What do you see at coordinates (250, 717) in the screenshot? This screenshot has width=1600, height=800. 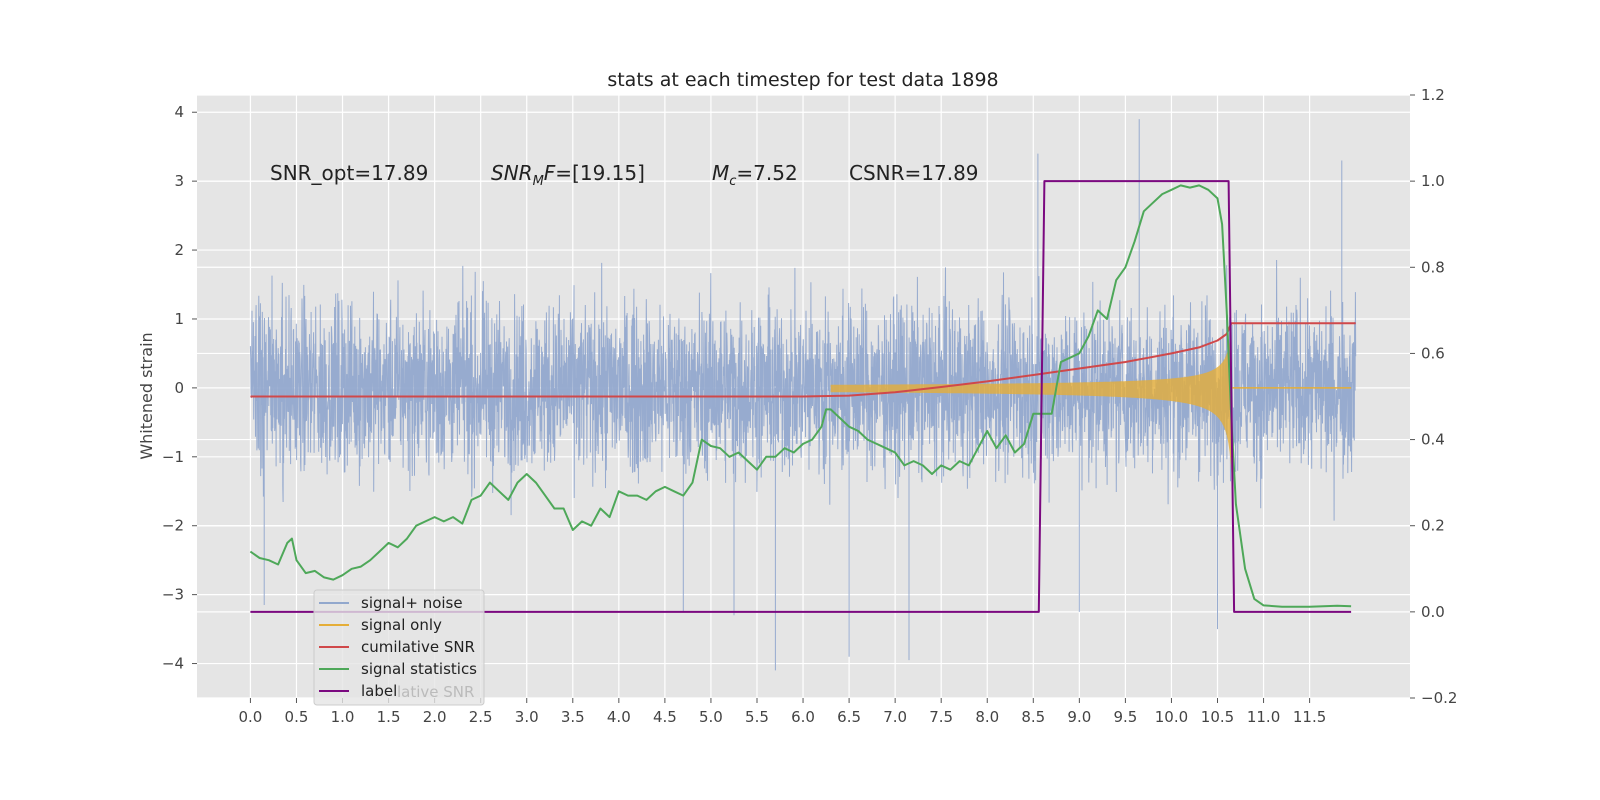 I see `x-tick-label: 0.0` at bounding box center [250, 717].